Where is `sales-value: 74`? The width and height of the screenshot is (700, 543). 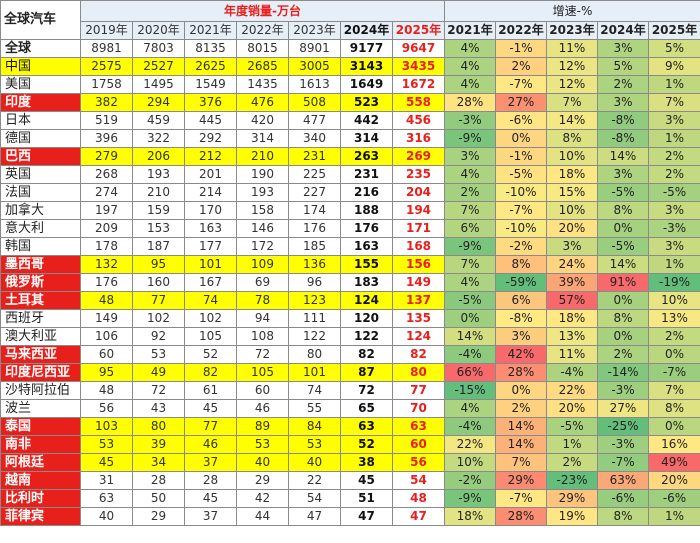 sales-value: 74 is located at coordinates (314, 390).